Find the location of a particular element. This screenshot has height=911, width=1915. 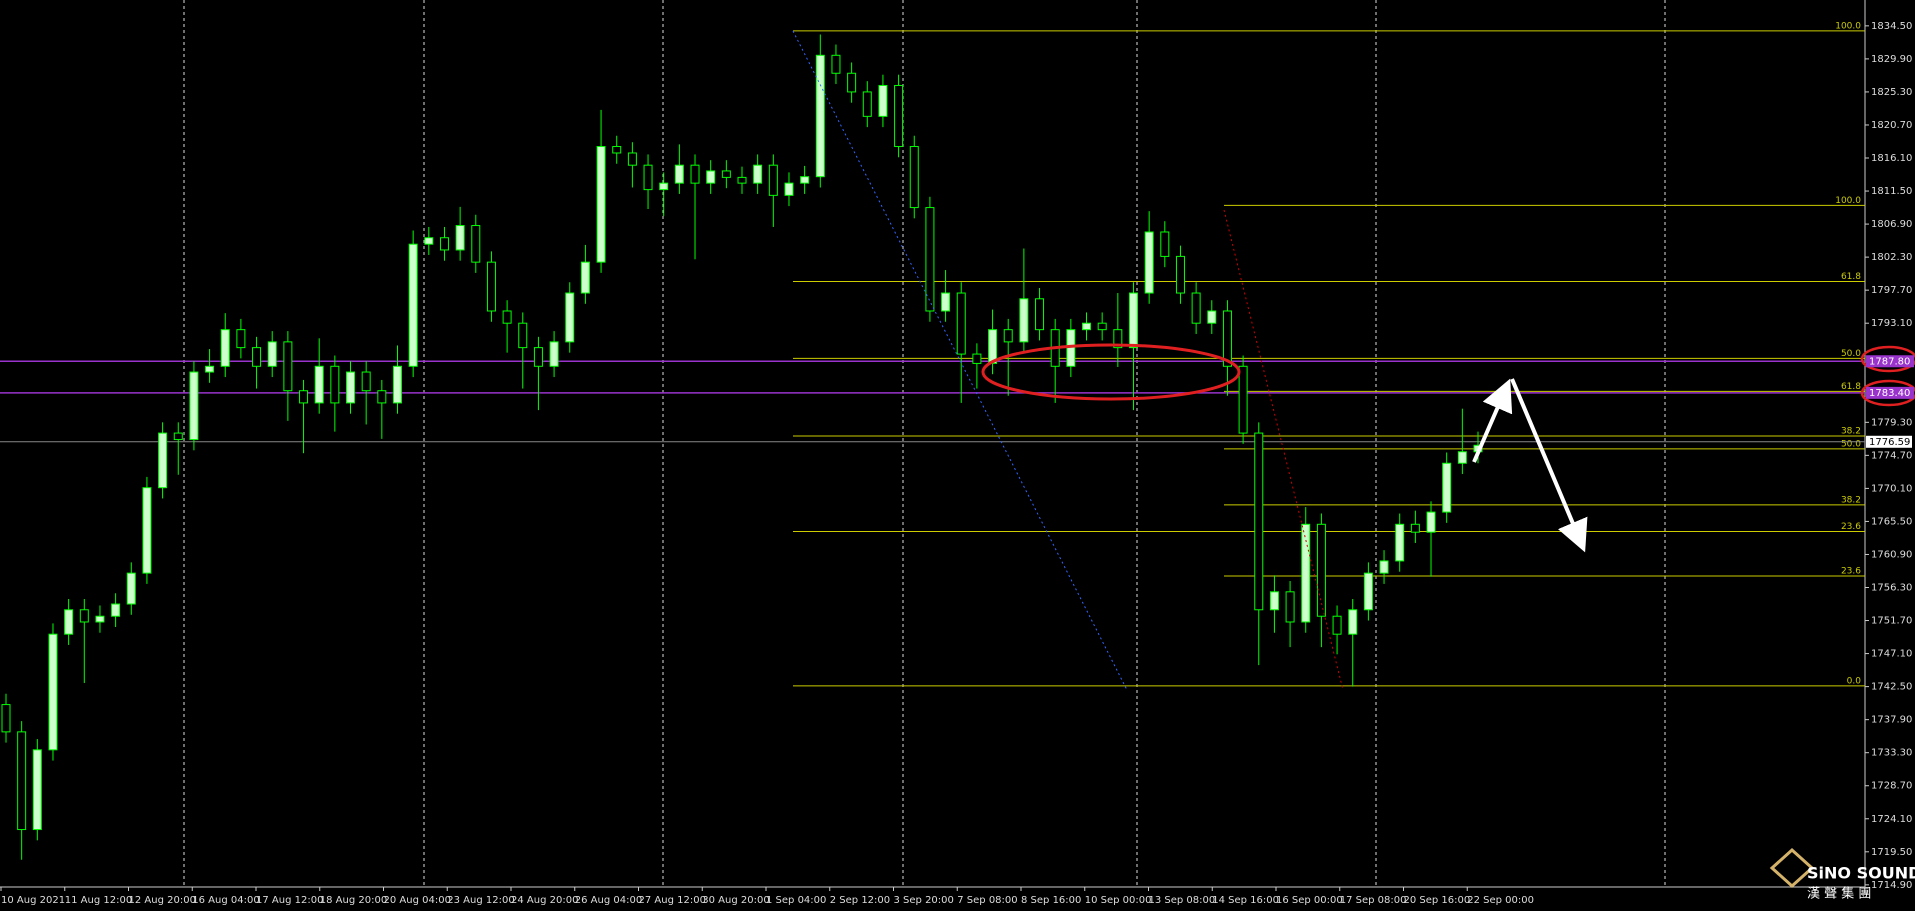

x-tick-label: 2 Sep 12:00 is located at coordinates (860, 900).